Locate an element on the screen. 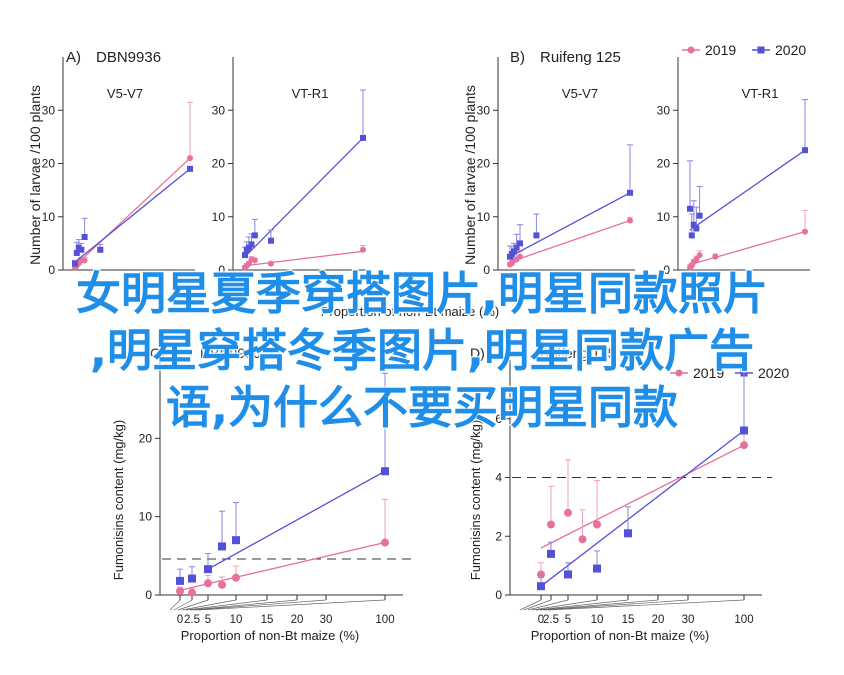 The image size is (844, 675). c-xtick-label-3: 10 is located at coordinates (236, 620).